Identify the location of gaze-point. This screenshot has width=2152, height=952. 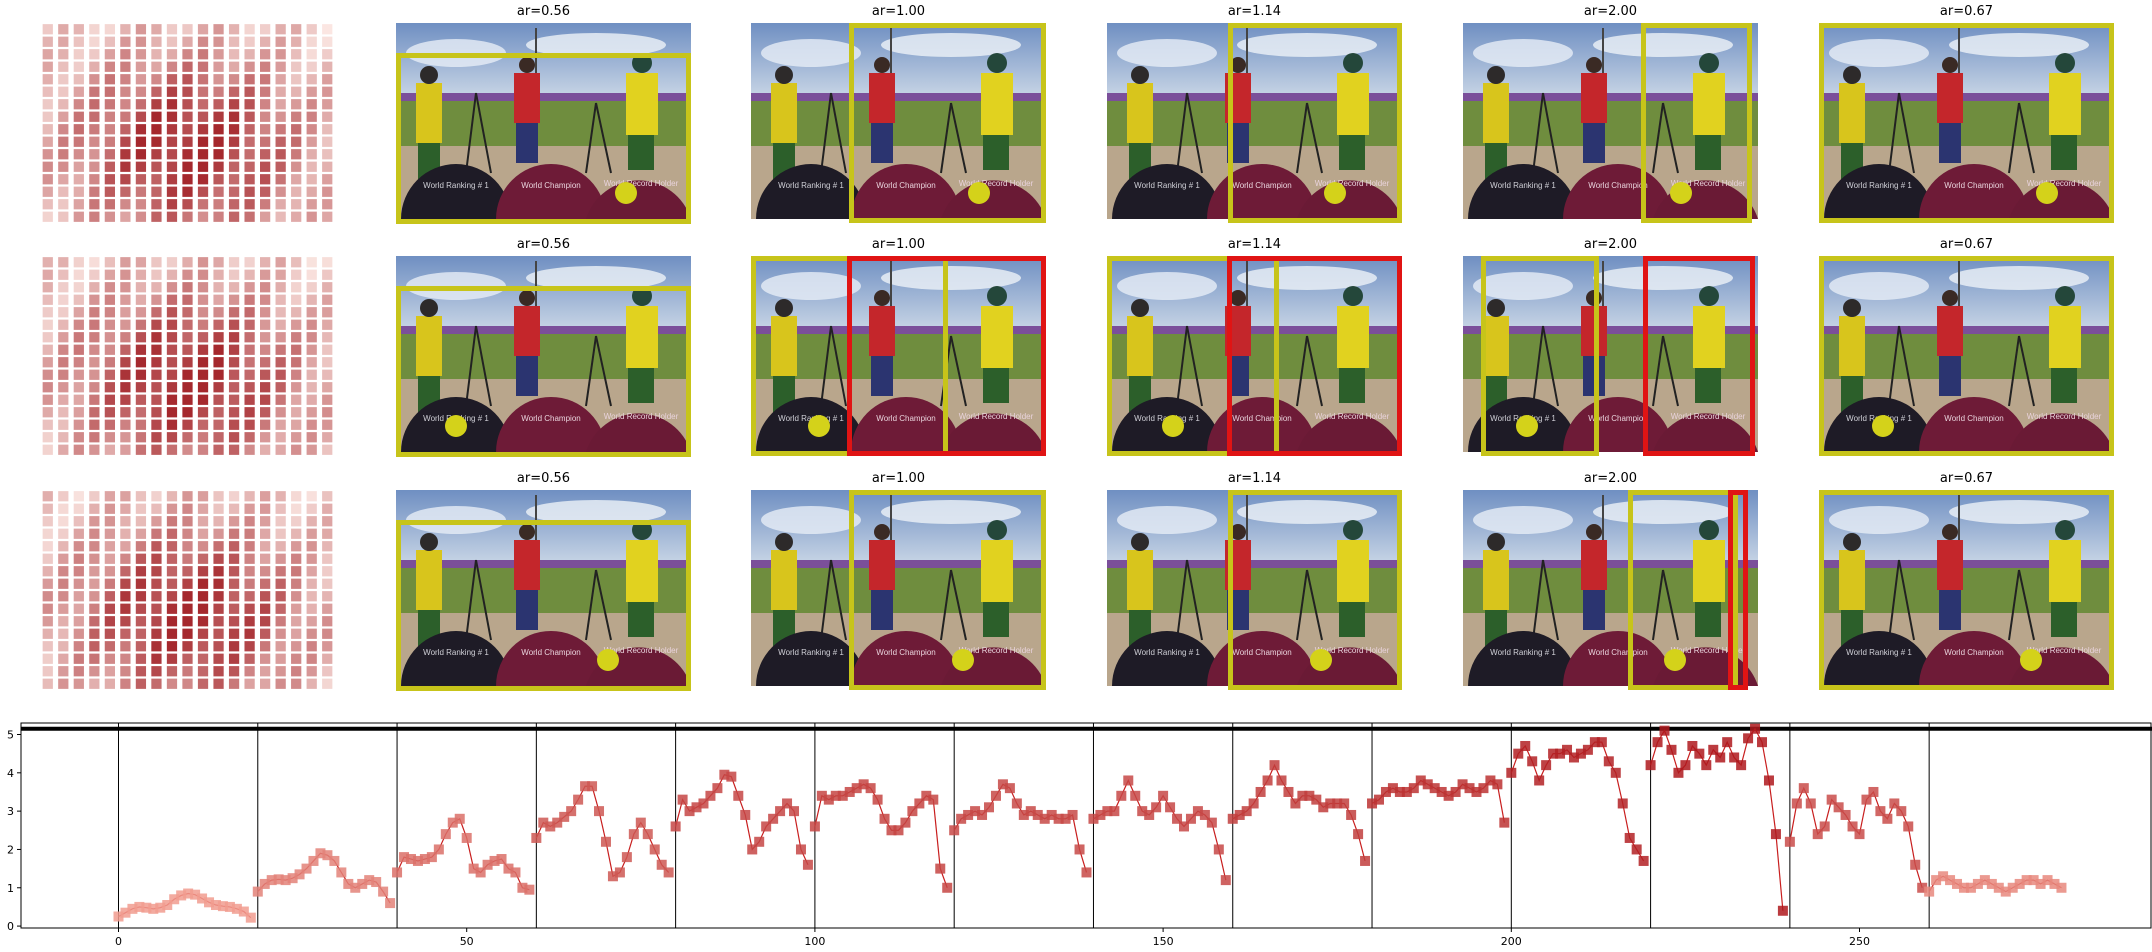
(1321, 660).